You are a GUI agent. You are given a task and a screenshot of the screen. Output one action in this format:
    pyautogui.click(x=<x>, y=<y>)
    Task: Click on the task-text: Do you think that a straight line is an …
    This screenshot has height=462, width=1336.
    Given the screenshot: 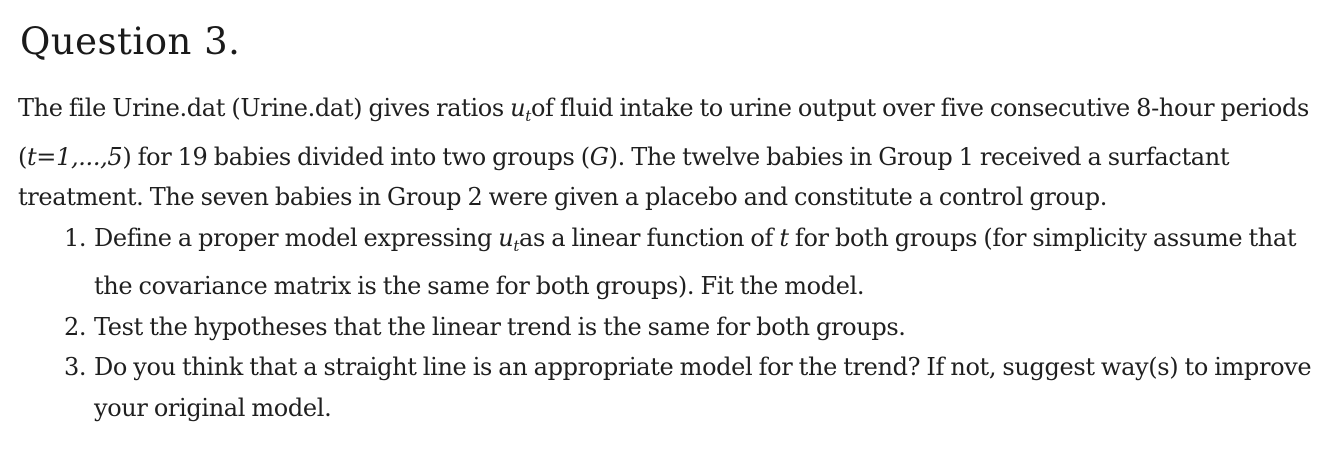 What is the action you would take?
    pyautogui.click(x=703, y=387)
    